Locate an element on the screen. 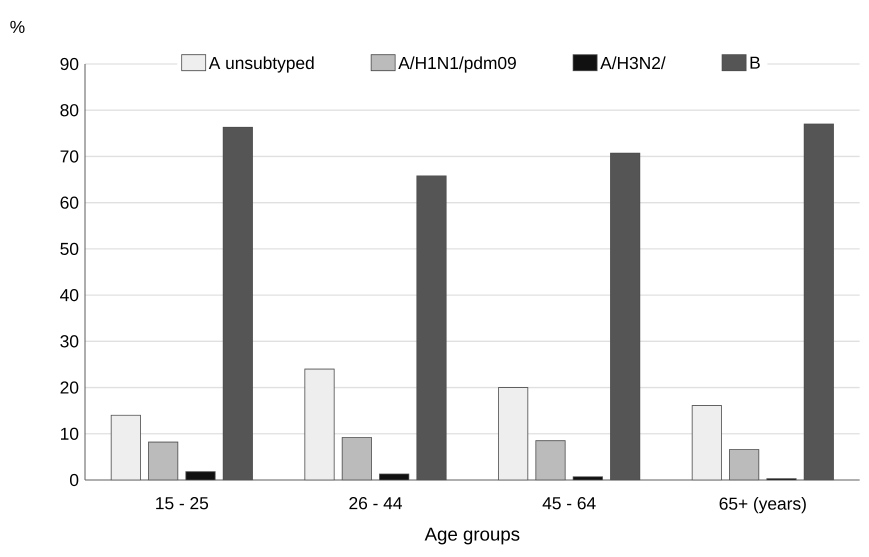  y-tick-label: 70 is located at coordinates (69, 156).